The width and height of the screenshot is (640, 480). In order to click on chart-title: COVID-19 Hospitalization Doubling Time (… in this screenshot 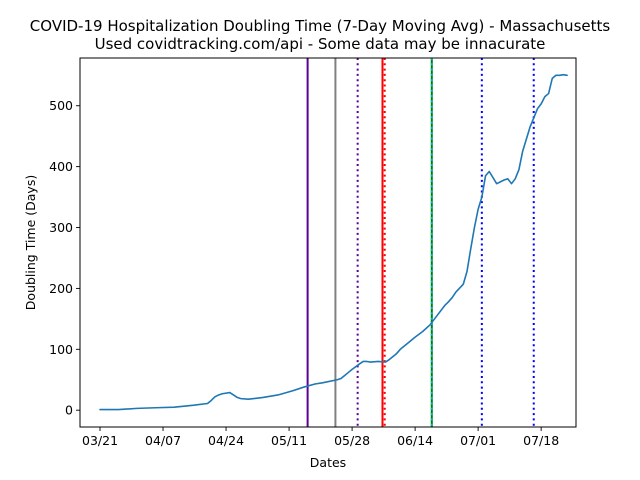, I will do `click(320, 26)`.